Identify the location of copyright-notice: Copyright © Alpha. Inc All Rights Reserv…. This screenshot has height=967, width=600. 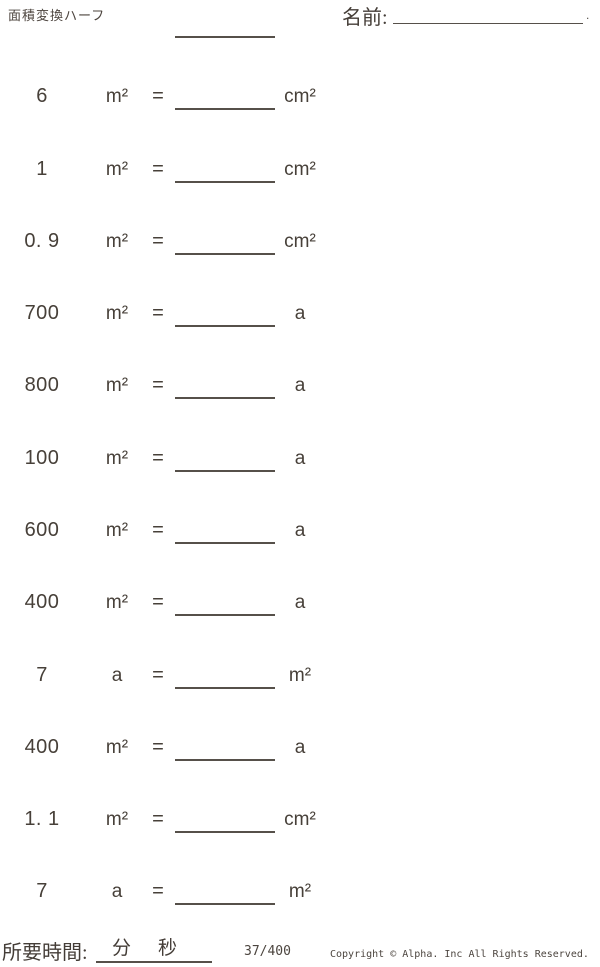
(459, 954).